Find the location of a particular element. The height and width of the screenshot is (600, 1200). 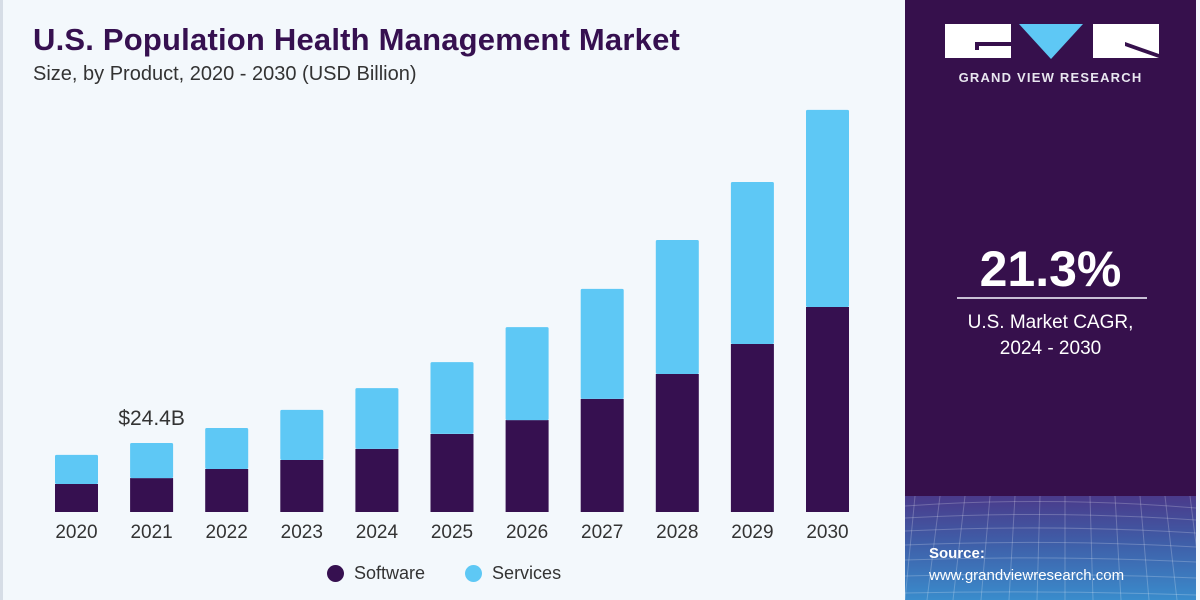

bar-services-2023 is located at coordinates (302, 434).